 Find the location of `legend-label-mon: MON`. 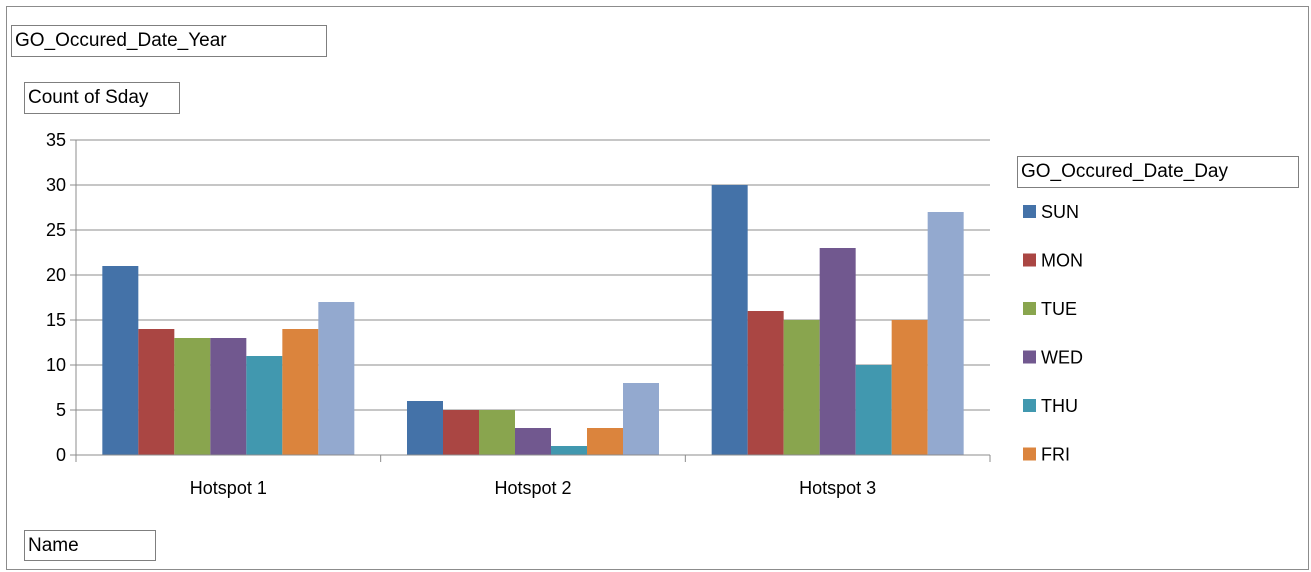

legend-label-mon: MON is located at coordinates (1062, 261).